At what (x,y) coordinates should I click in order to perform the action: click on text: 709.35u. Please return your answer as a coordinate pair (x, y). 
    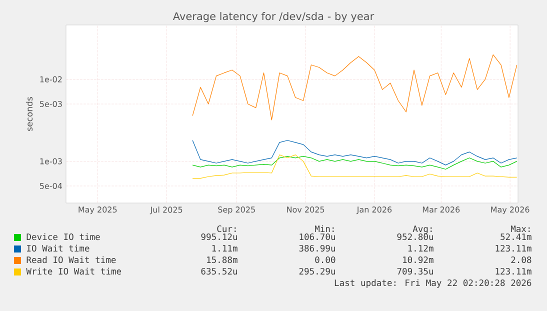
    Looking at the image, I should click on (415, 271).